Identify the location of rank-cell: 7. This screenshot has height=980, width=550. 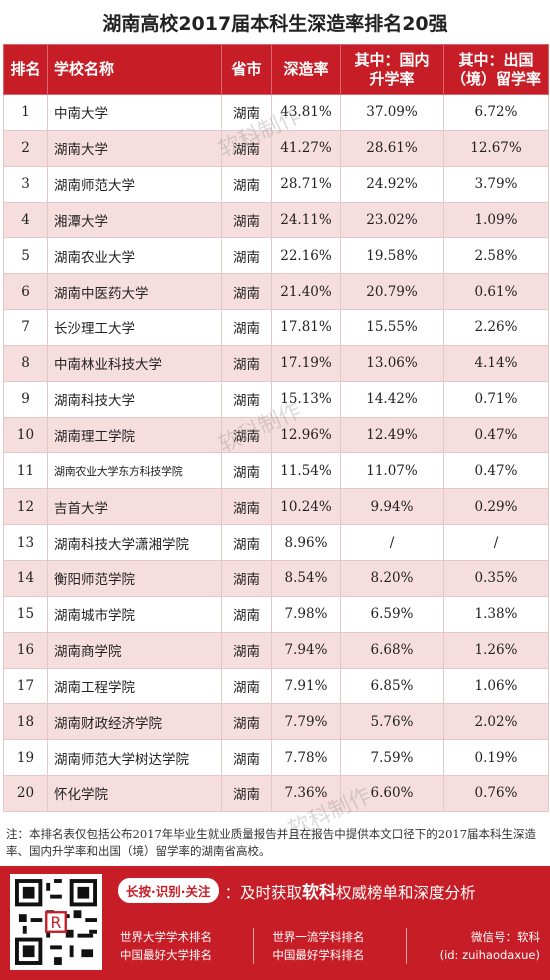
(25, 327).